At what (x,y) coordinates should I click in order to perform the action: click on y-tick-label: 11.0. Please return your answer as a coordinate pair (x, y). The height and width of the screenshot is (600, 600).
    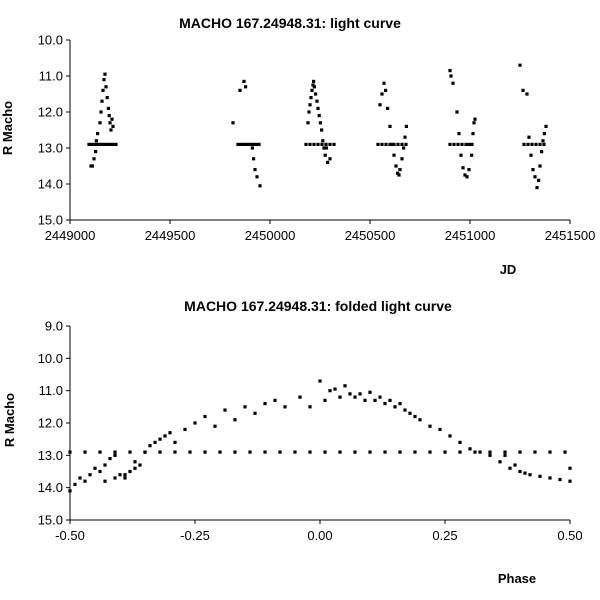
    Looking at the image, I should click on (51, 390).